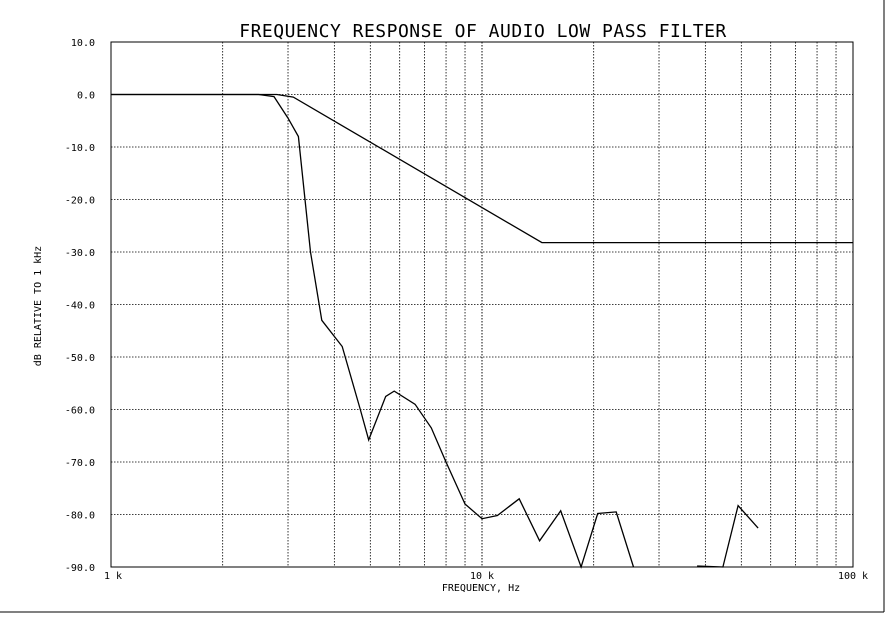 This screenshot has height=622, width=889. Describe the element at coordinates (80, 516) in the screenshot. I see `y-tick-label: -80.0` at that location.